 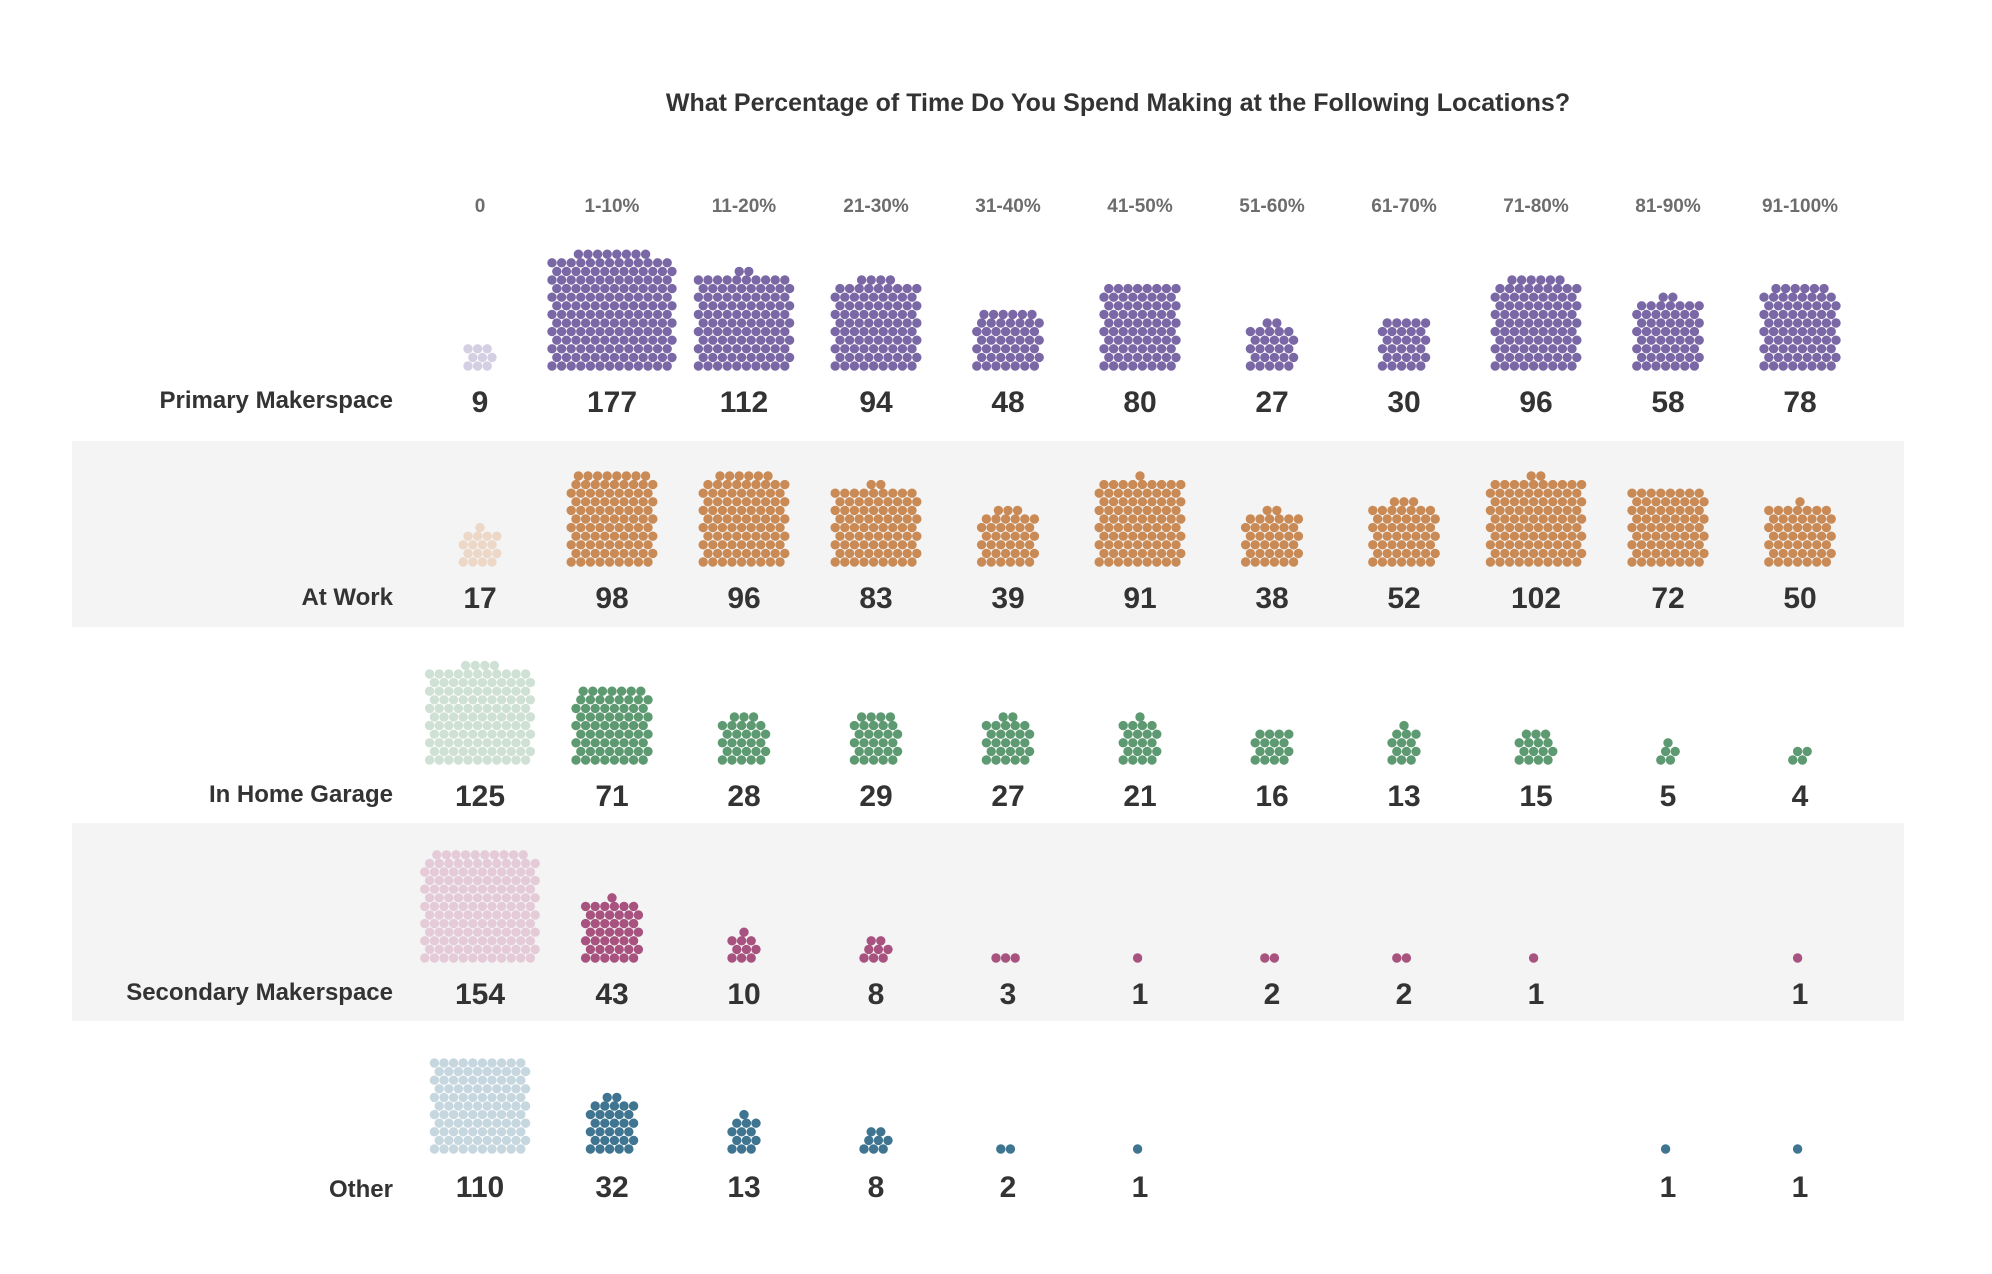 What do you see at coordinates (480, 712) in the screenshot?
I see `dot-cluster` at bounding box center [480, 712].